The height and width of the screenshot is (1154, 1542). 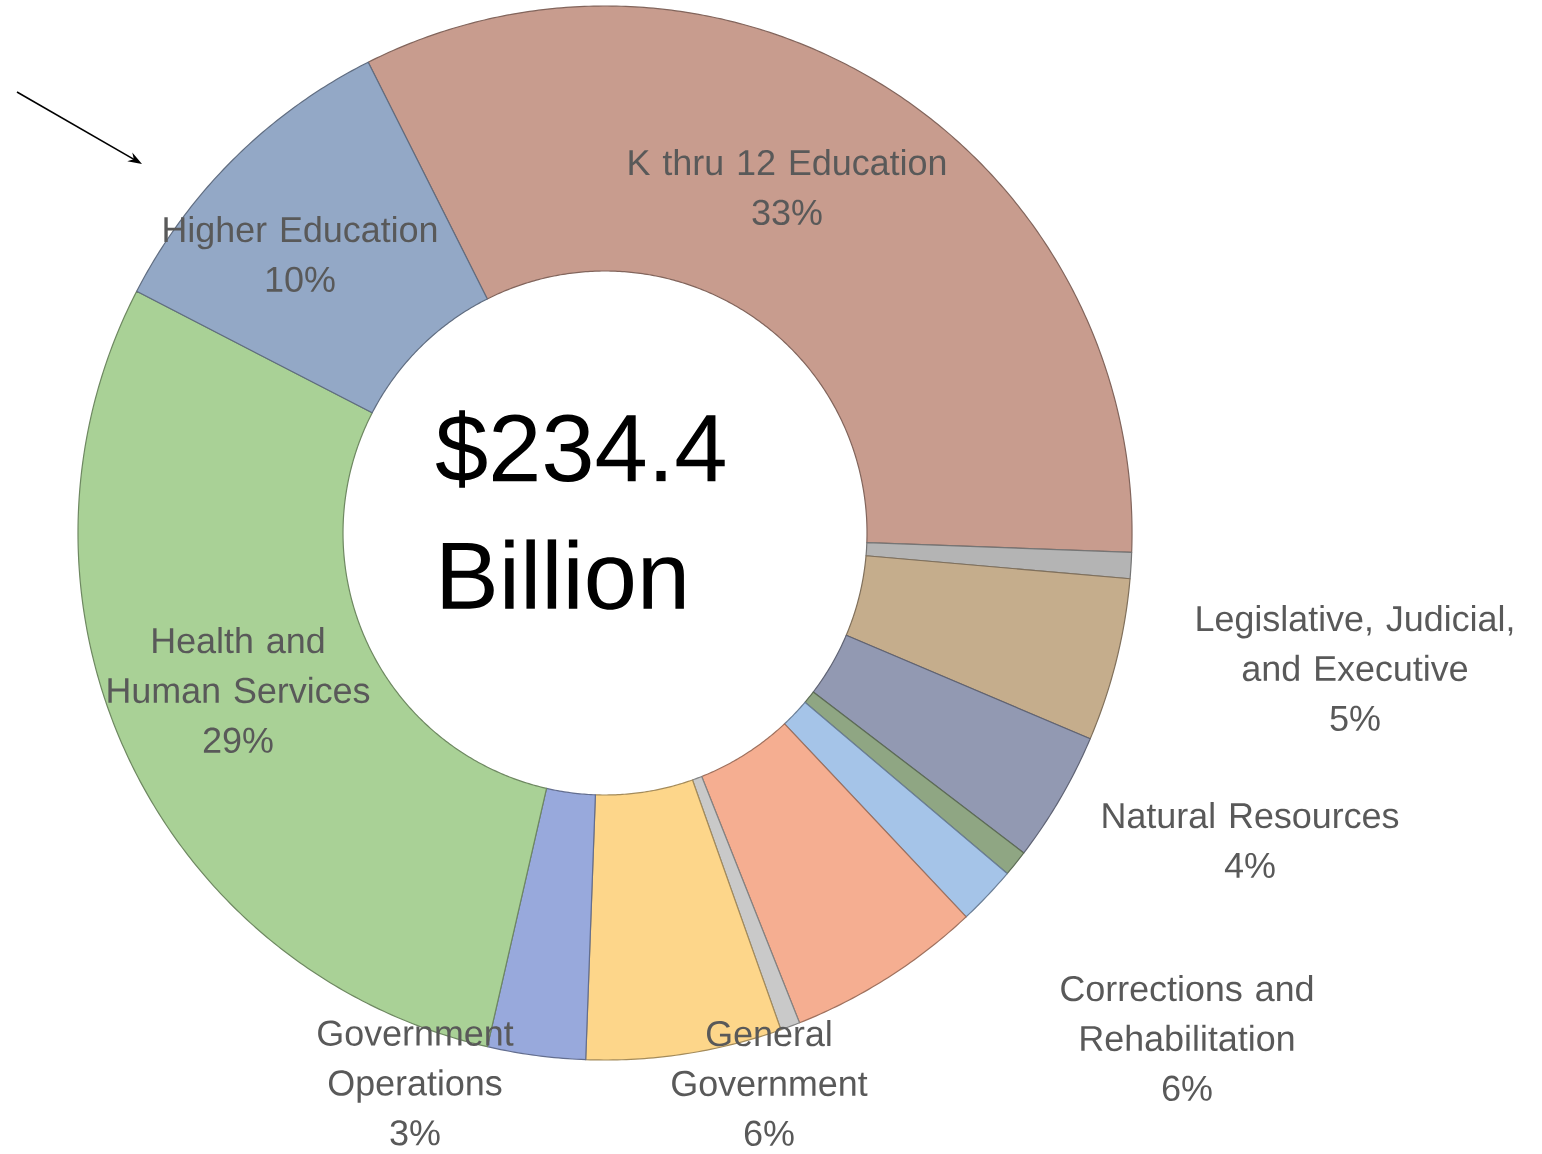 I want to click on data-label: 33%, so click(x=787, y=212).